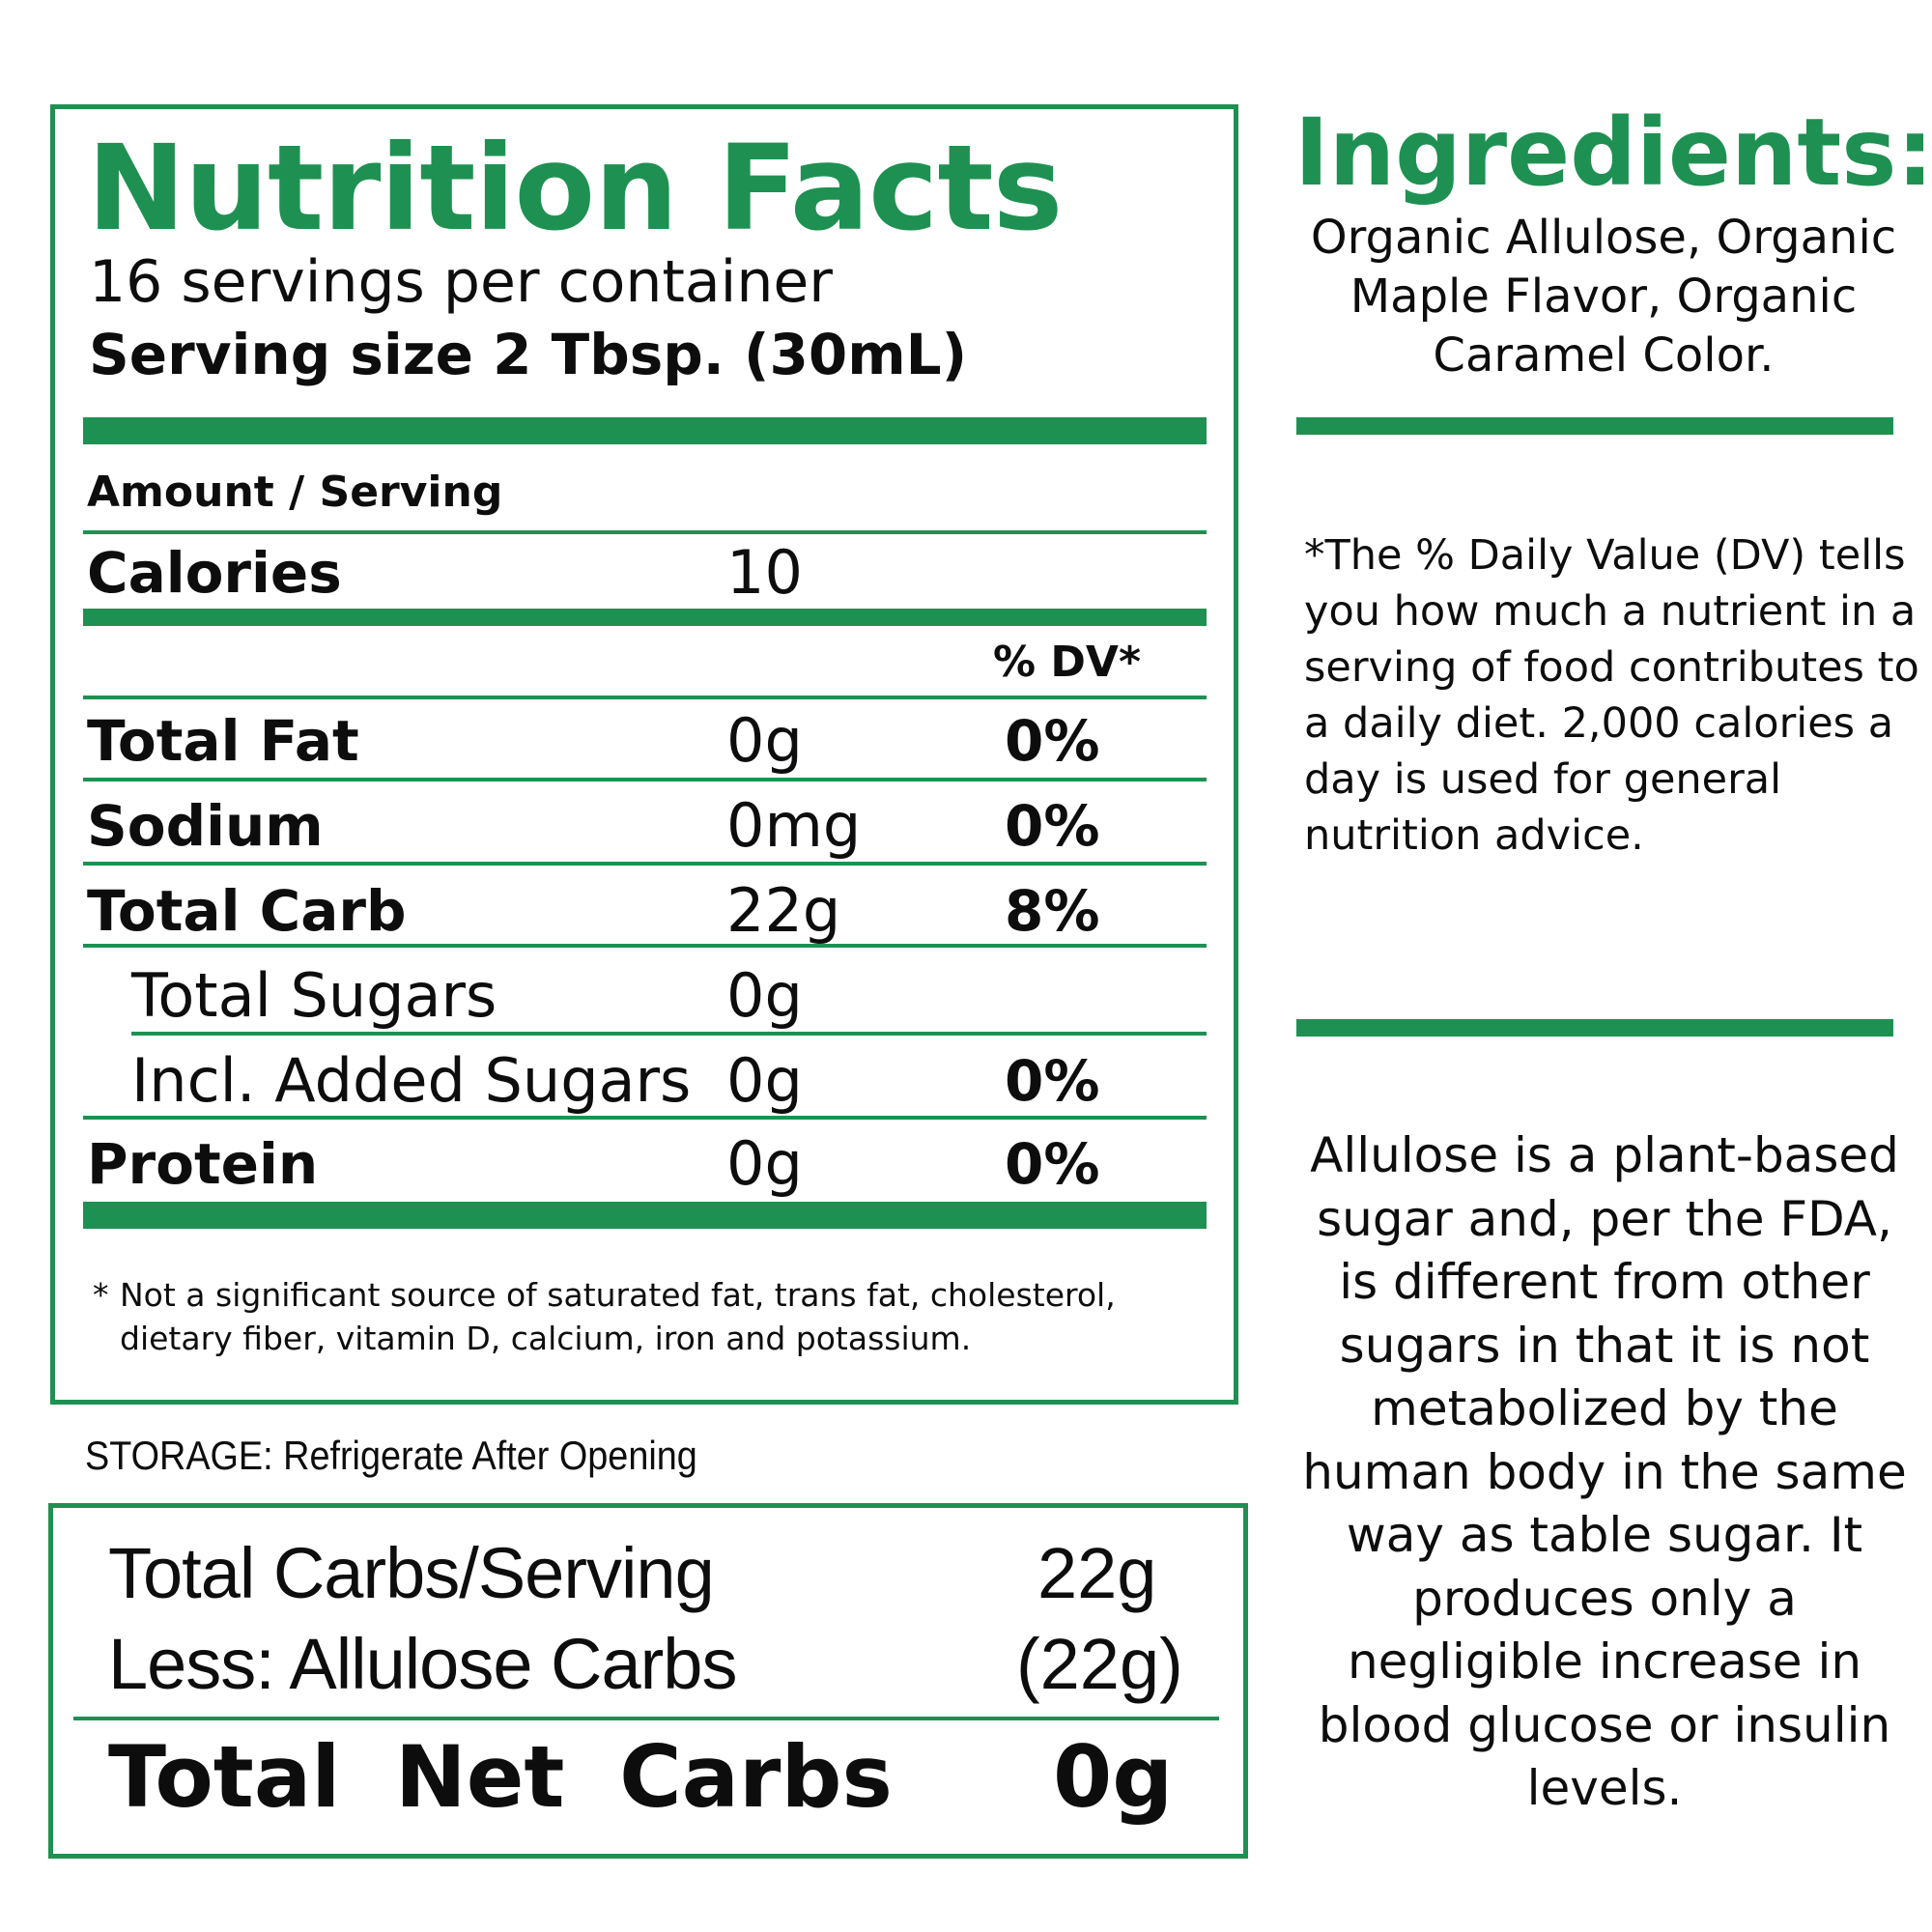 Image resolution: width=1932 pixels, height=1932 pixels. I want to click on nutrient-amount-protein: 0g, so click(764, 1163).